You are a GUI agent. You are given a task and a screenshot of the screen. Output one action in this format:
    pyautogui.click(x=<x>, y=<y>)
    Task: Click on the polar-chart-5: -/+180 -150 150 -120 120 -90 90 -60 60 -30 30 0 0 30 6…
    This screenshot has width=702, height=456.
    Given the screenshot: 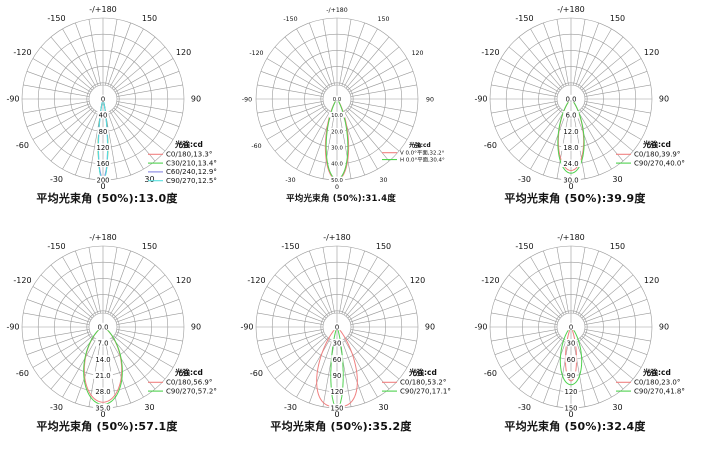 What is the action you would take?
    pyautogui.click(x=345, y=326)
    